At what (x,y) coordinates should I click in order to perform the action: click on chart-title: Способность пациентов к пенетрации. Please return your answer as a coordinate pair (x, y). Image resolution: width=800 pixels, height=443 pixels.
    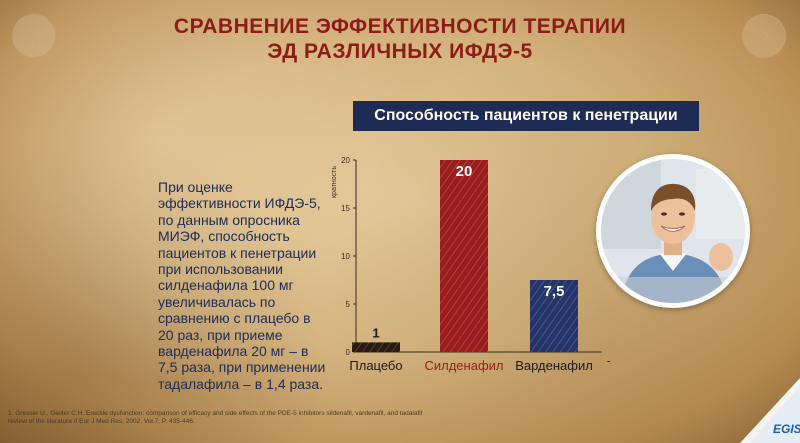
    Looking at the image, I should click on (526, 115).